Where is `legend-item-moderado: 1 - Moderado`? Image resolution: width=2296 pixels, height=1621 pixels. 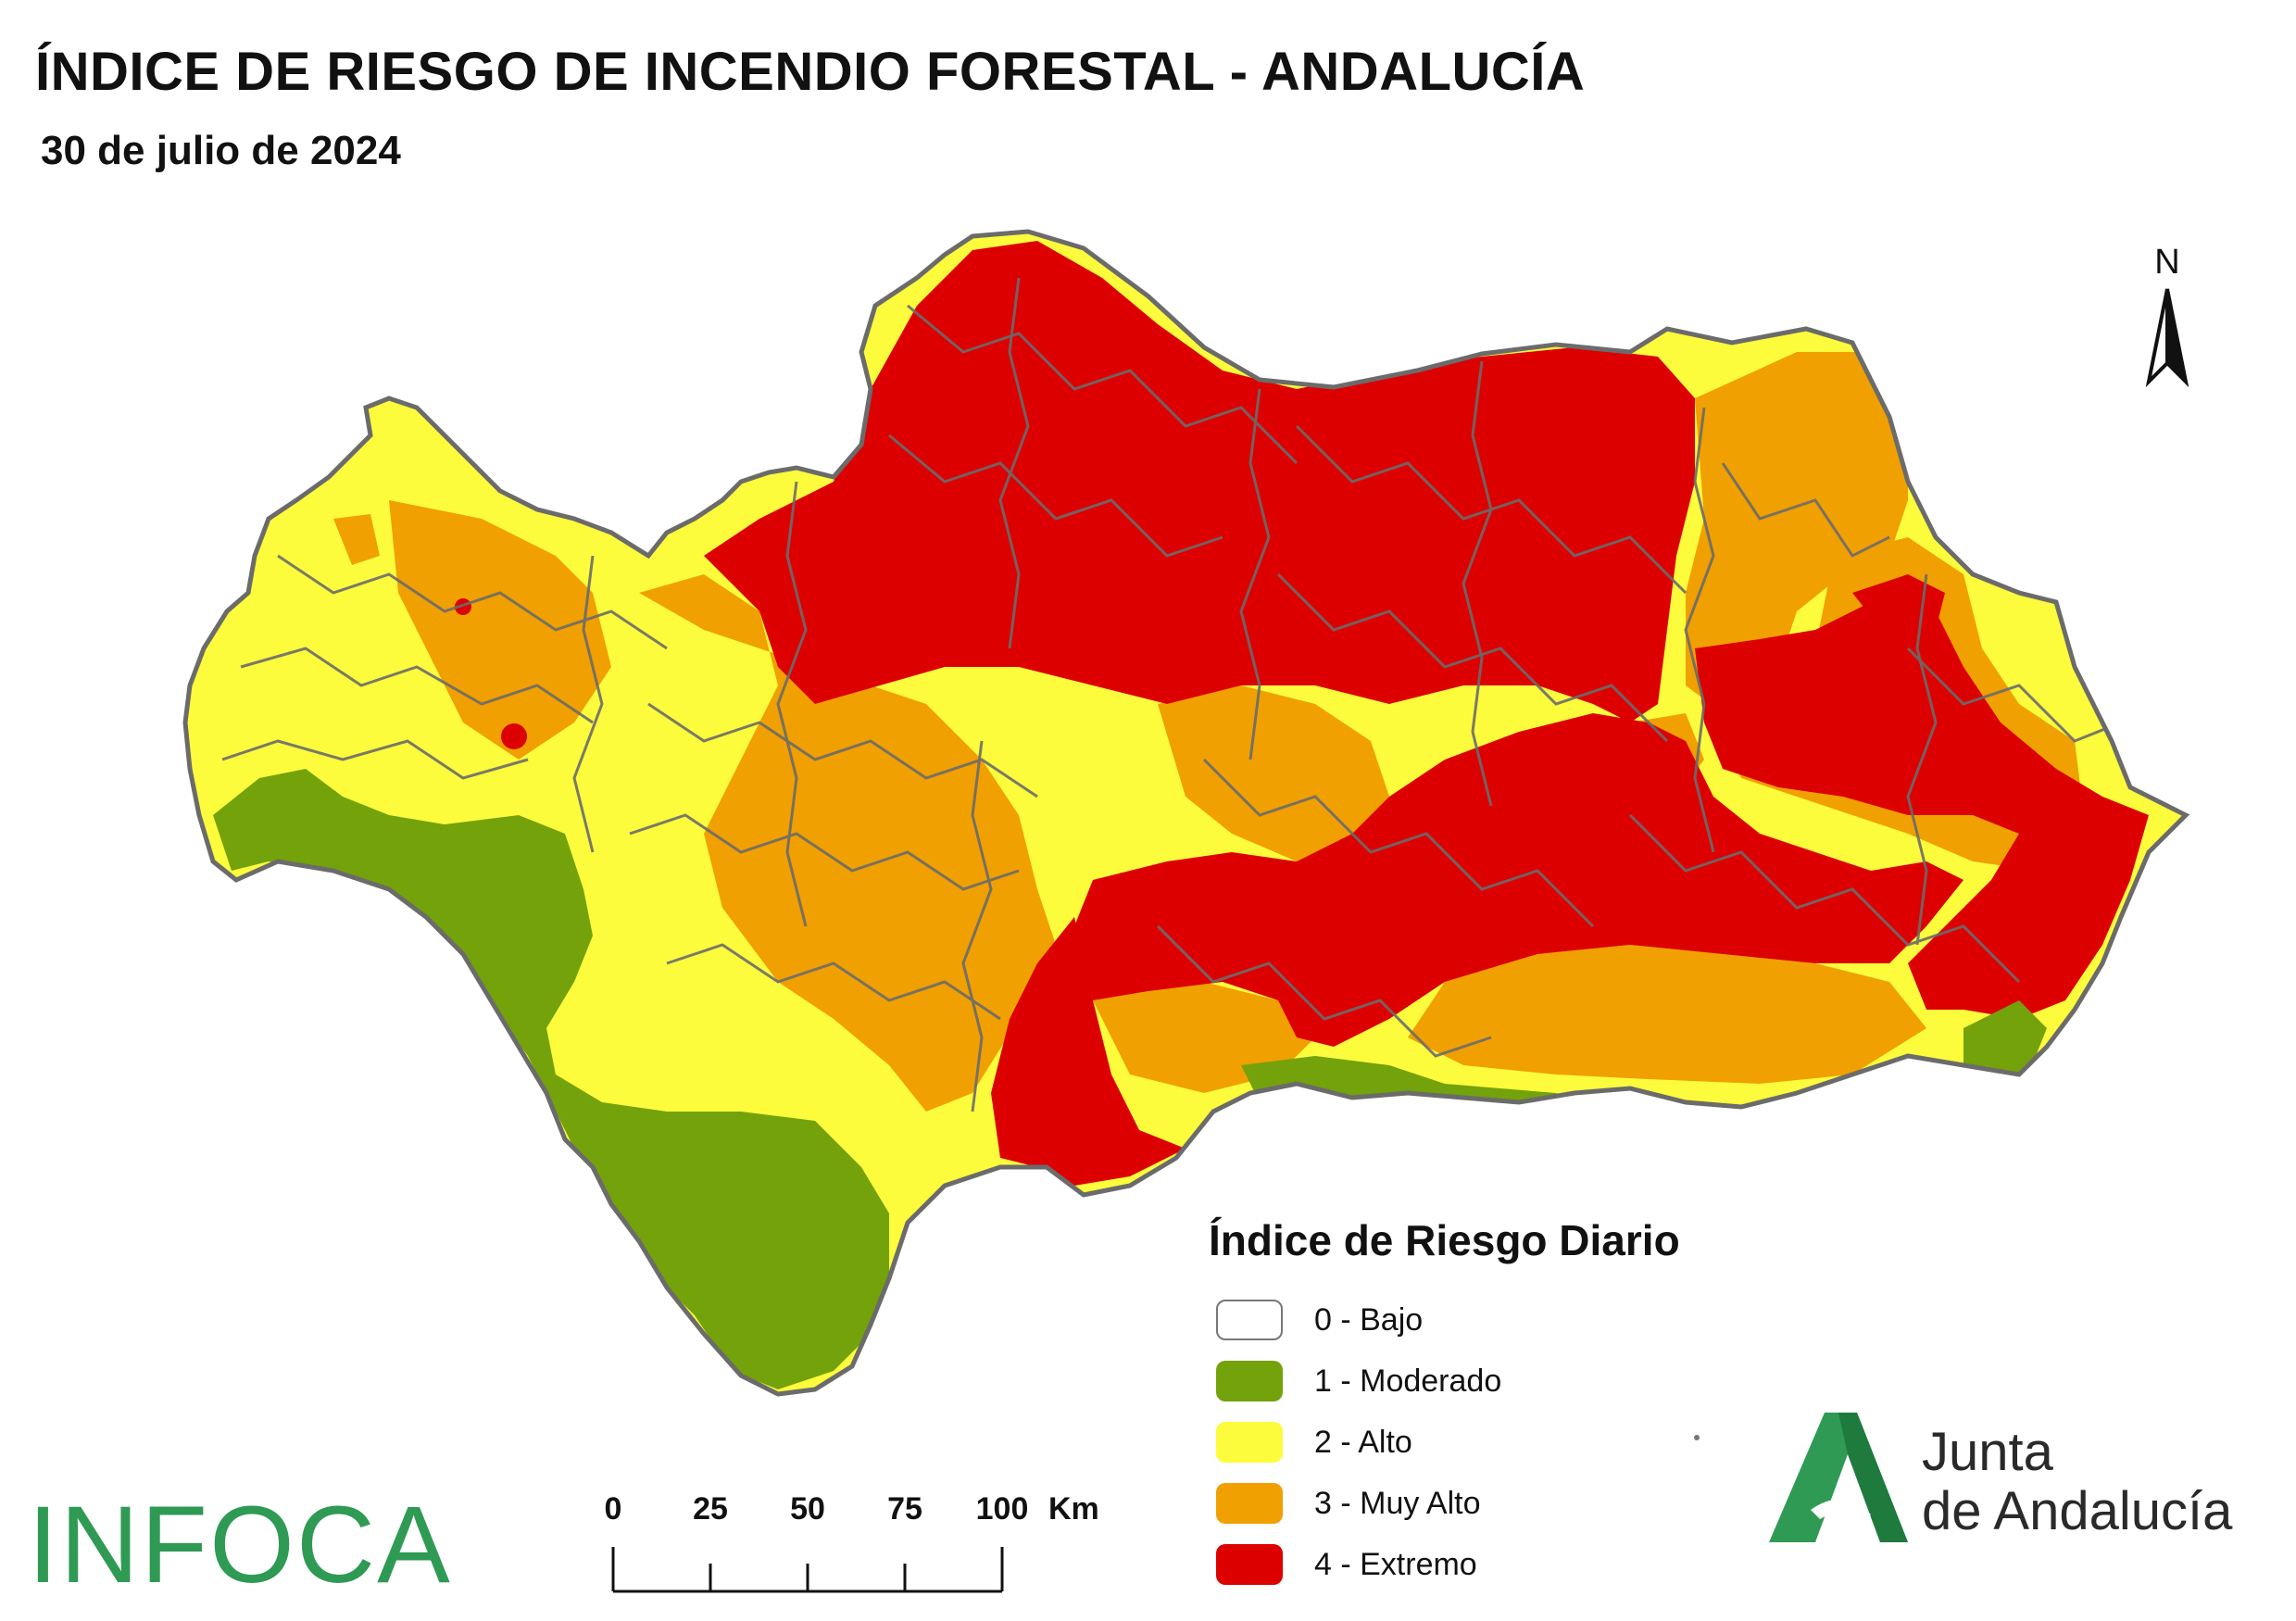
legend-item-moderado: 1 - Moderado is located at coordinates (1444, 1381).